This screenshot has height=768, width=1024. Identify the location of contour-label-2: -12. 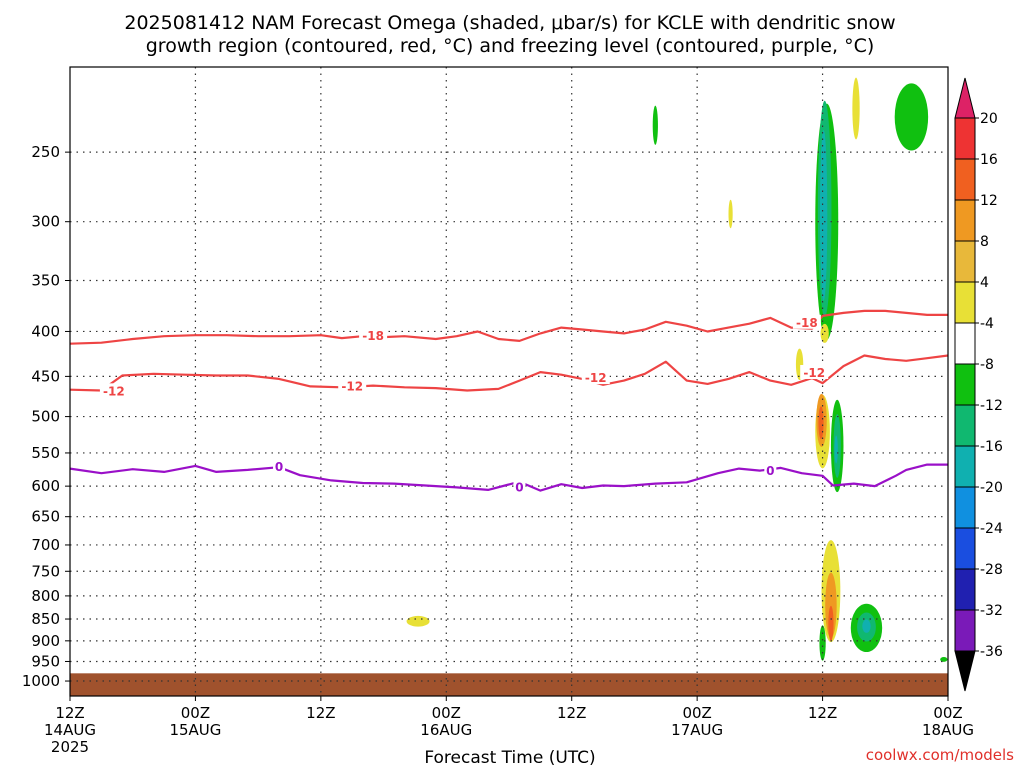
(114, 391).